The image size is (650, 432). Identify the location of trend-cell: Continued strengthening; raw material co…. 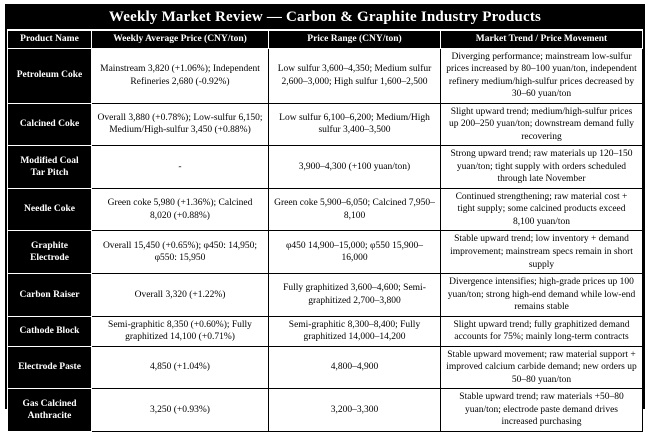
(541, 209).